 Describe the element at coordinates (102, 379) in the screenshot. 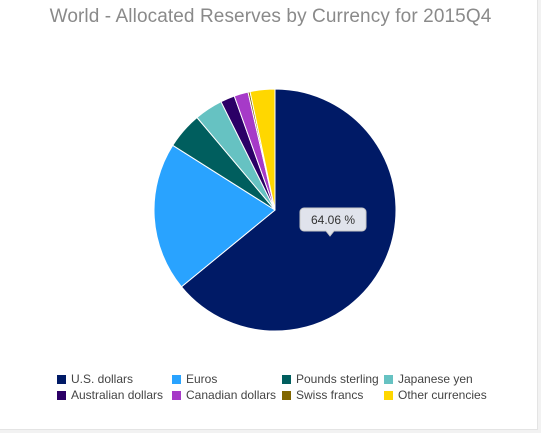

I see `legend-label: U.S. dollars` at that location.